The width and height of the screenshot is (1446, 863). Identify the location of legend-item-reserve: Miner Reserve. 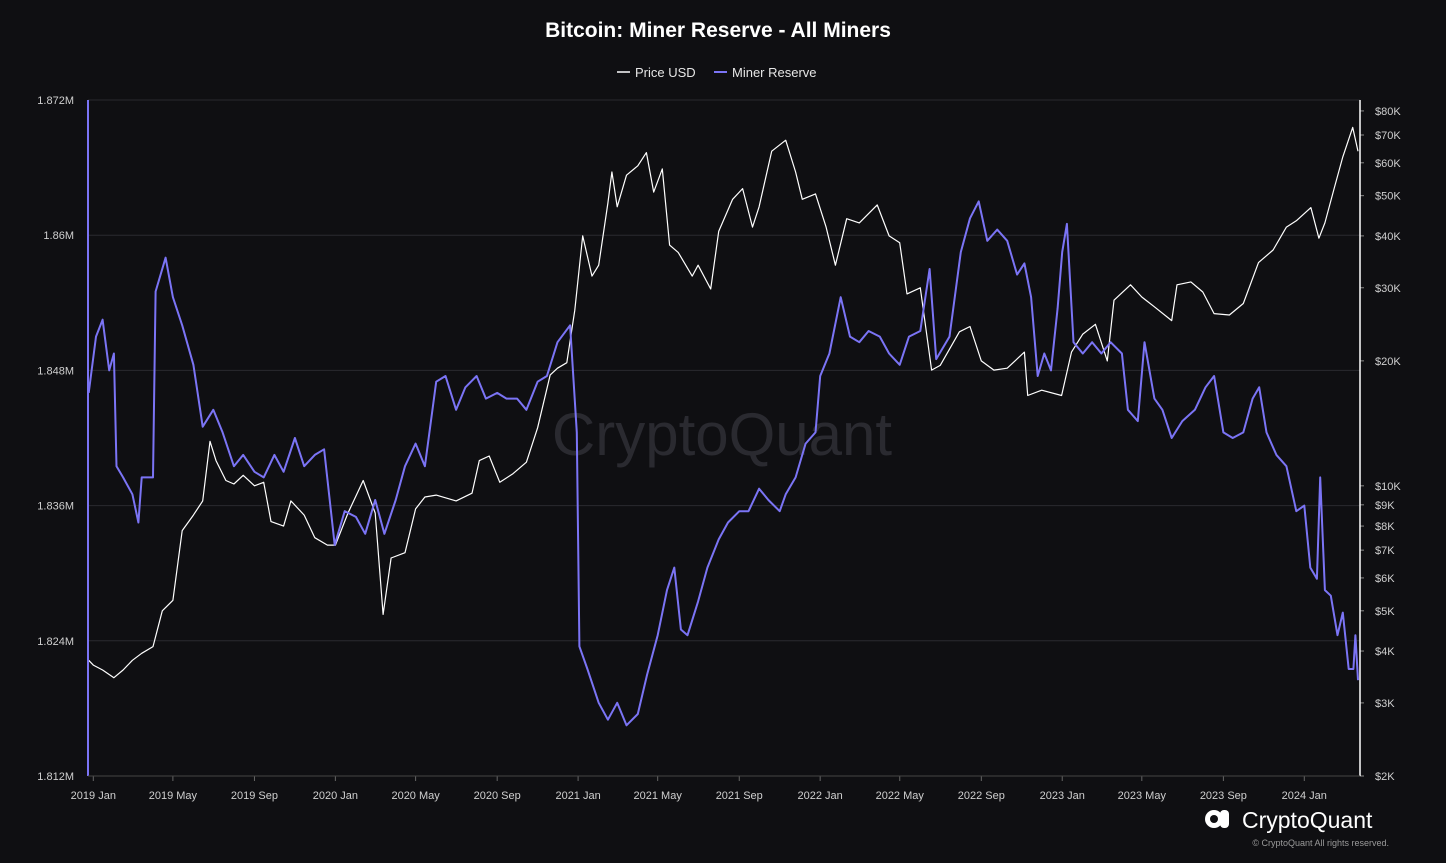
(765, 72).